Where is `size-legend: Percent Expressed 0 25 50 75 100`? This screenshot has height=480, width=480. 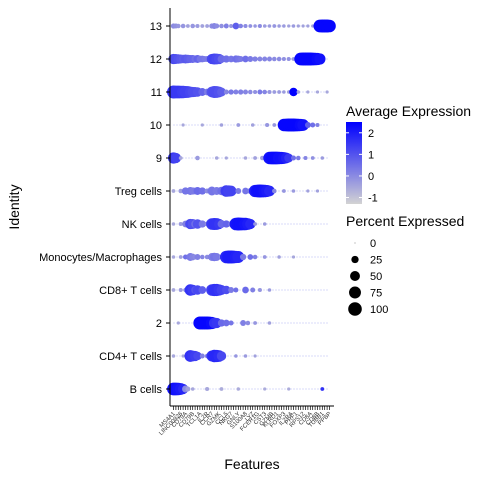 size-legend: Percent Expressed 0 25 50 75 100 is located at coordinates (405, 264).